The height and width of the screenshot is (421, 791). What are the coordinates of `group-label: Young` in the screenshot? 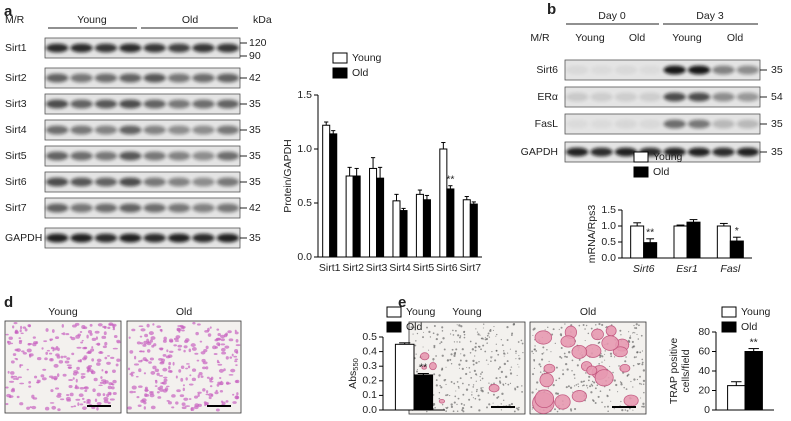 It's located at (92, 20).